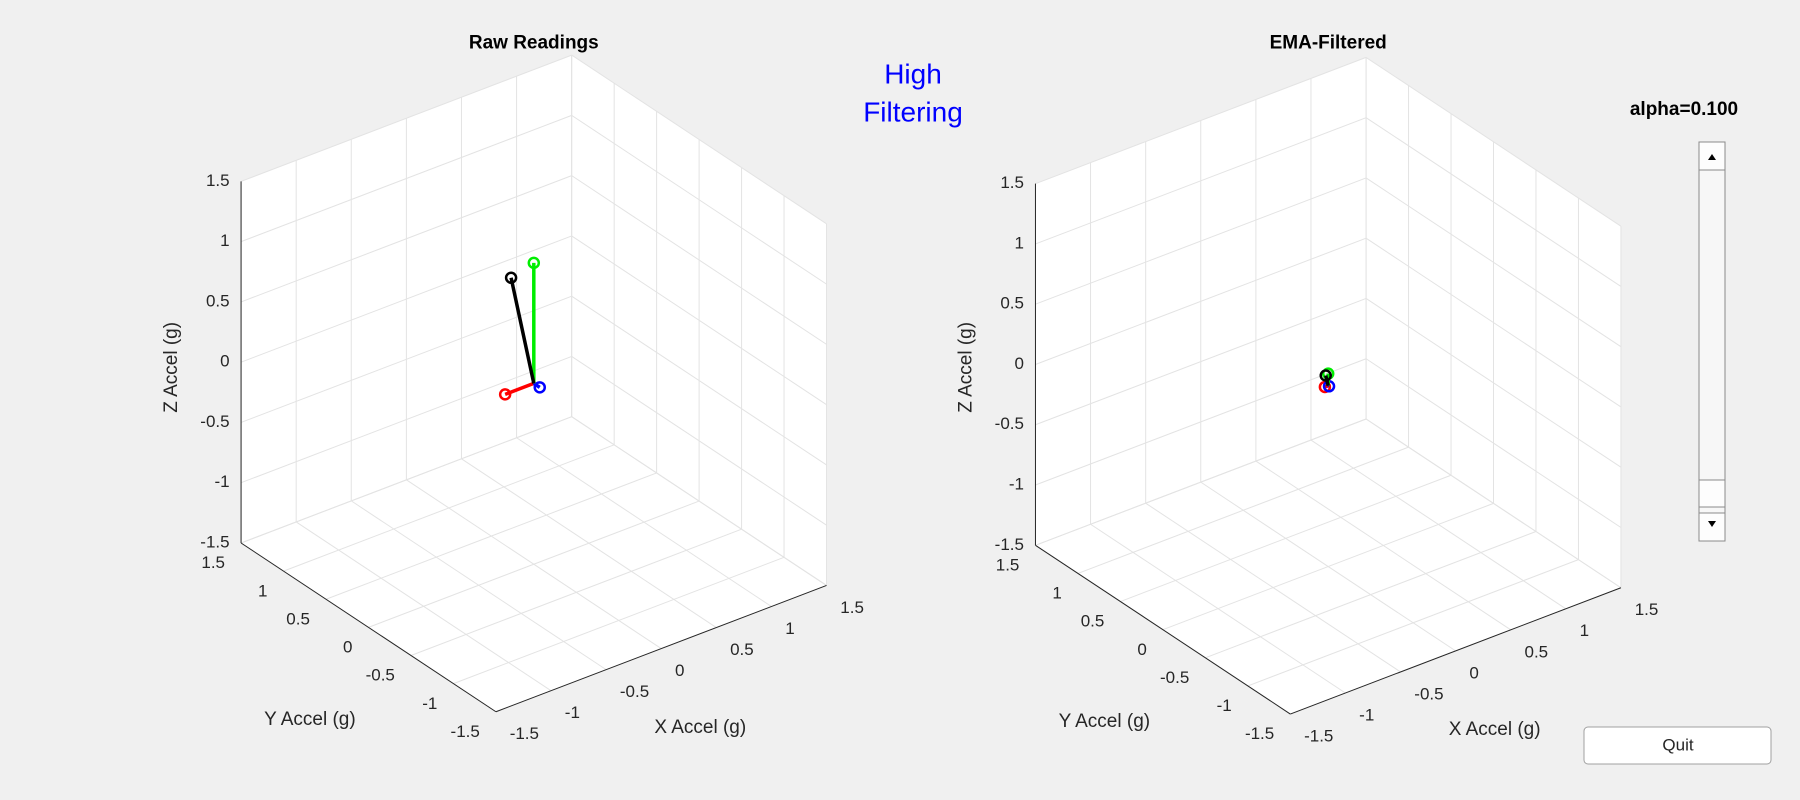 The width and height of the screenshot is (1800, 800). I want to click on x-tick-label: 1.5, so click(1647, 609).